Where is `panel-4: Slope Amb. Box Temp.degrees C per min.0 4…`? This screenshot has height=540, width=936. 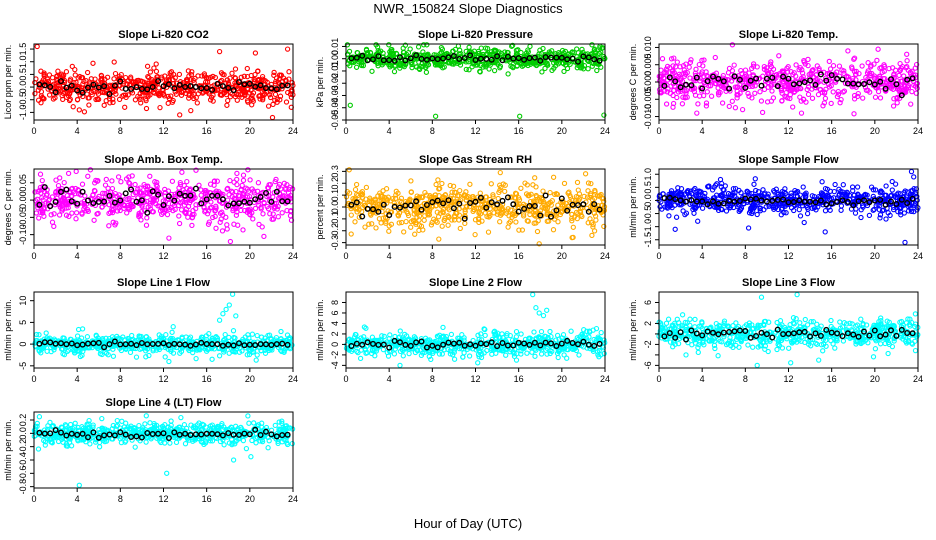
panel-4: Slope Amb. Box Temp.degrees C per min.0 4… is located at coordinates (150, 207).